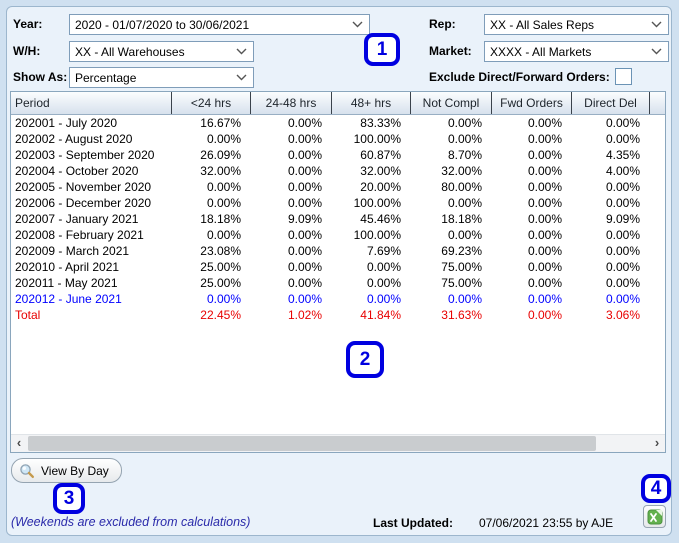 Image resolution: width=679 pixels, height=543 pixels. I want to click on horizontal-scrollbar: ‹ ›, so click(338, 443).